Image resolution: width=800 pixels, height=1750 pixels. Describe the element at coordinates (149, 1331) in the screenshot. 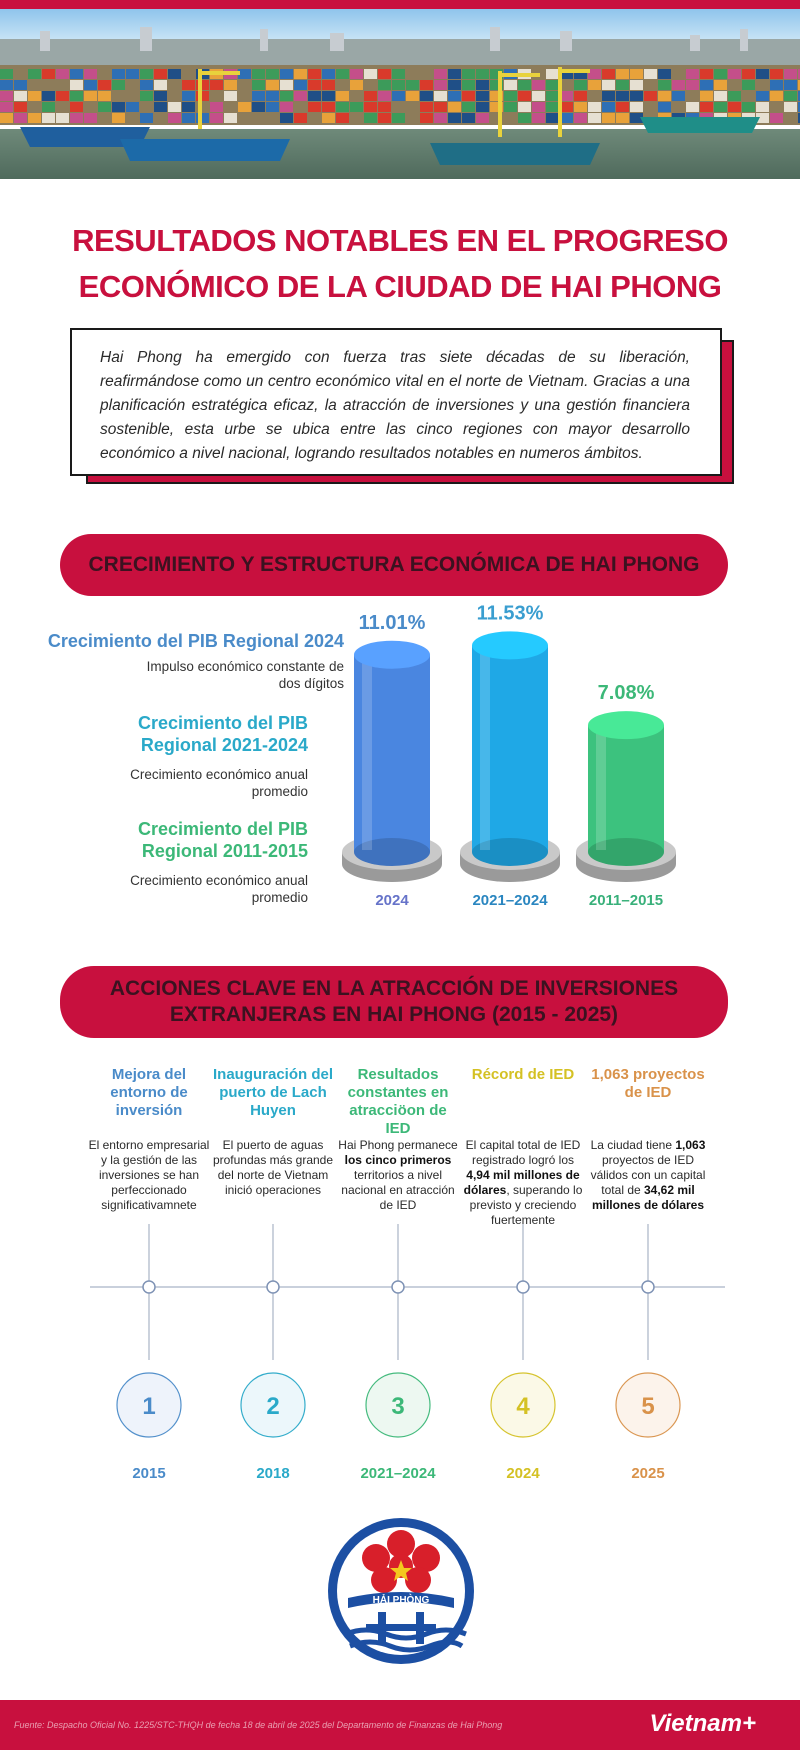

I see `timeline-marker: 1` at that location.